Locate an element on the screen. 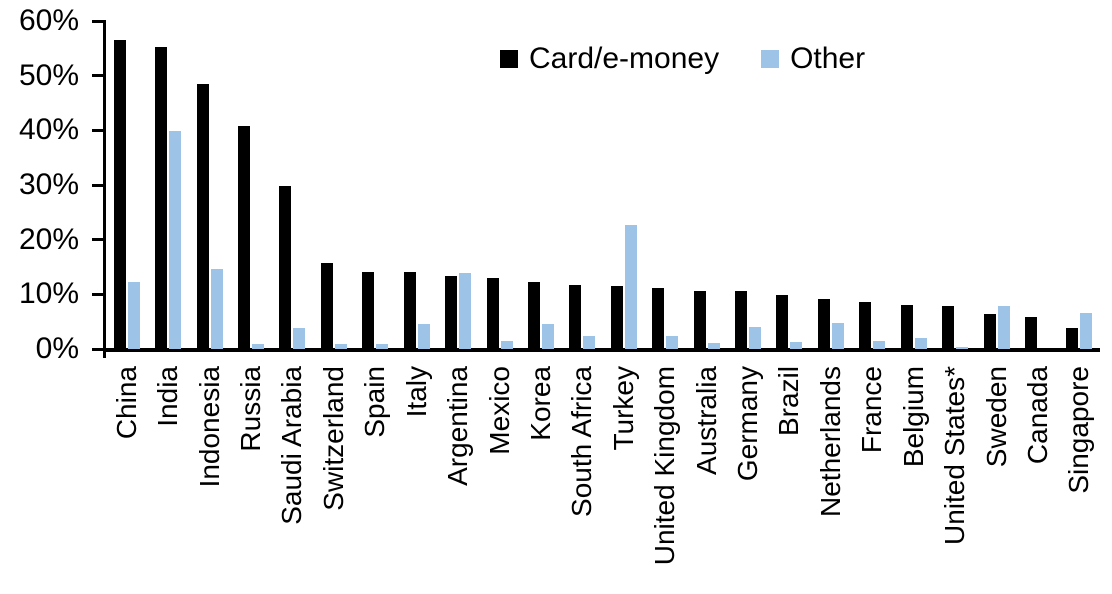  category-cell: Turkey is located at coordinates (623, 465).